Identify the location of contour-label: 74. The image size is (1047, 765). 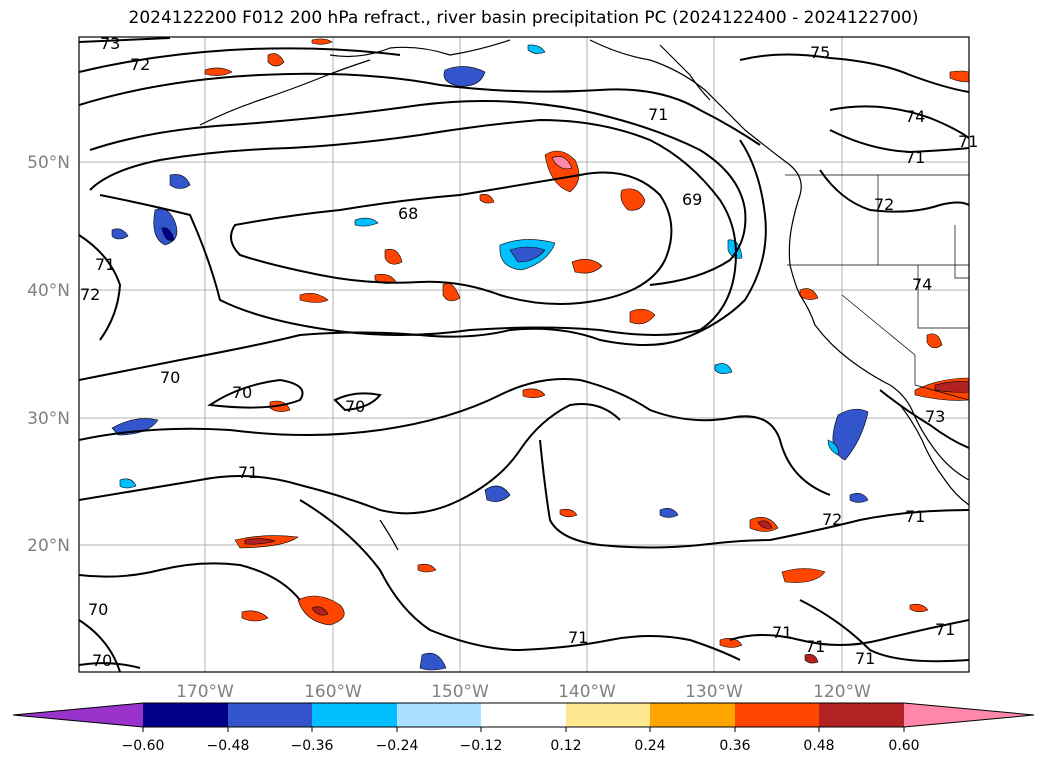
(922, 284).